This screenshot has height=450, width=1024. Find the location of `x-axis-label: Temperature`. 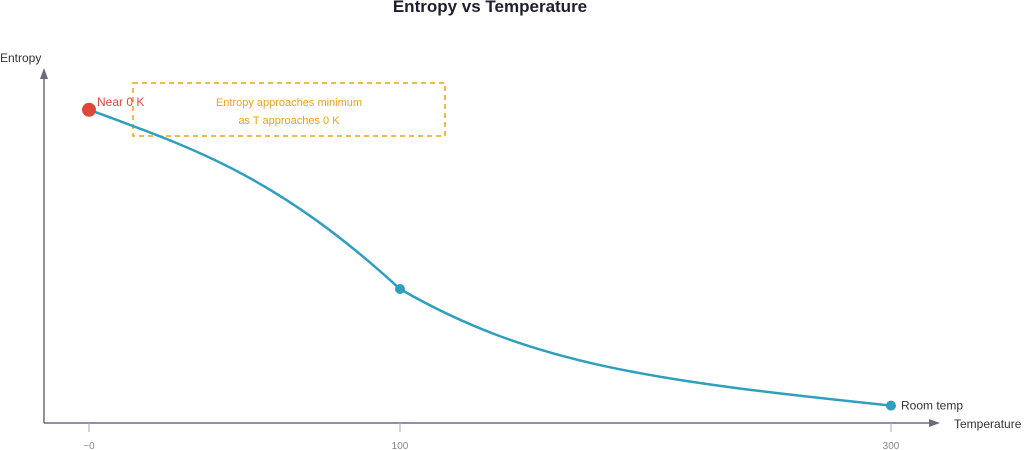

x-axis-label: Temperature is located at coordinates (988, 424).